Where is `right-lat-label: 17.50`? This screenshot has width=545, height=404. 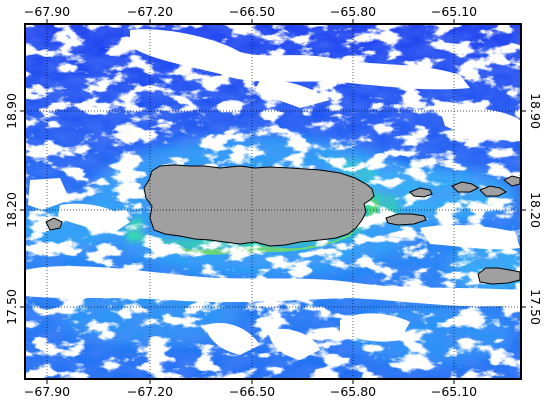 right-lat-label: 17.50 is located at coordinates (535, 307).